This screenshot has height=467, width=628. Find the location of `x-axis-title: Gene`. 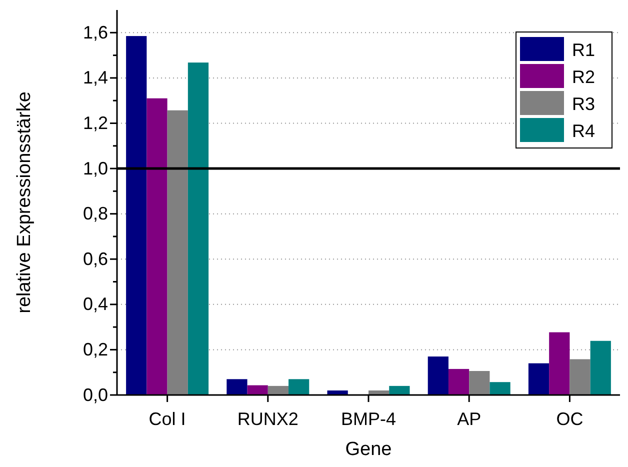

x-axis-title: Gene is located at coordinates (368, 449).